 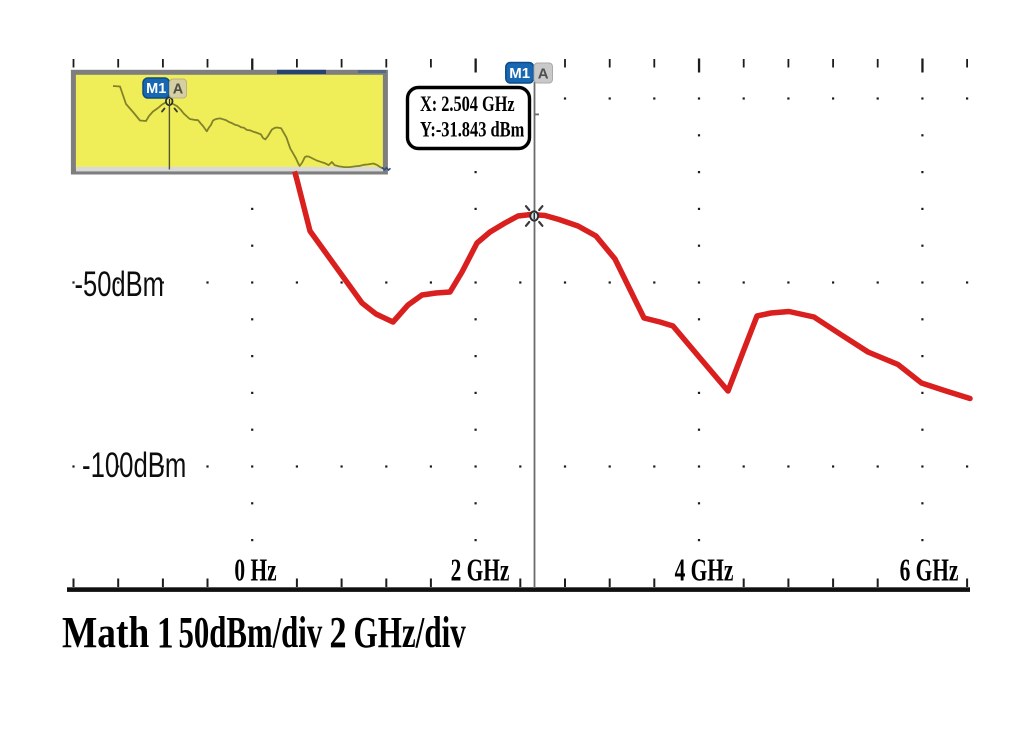 I want to click on svg-text: X: 2.504 GHz, so click(x=467, y=104).